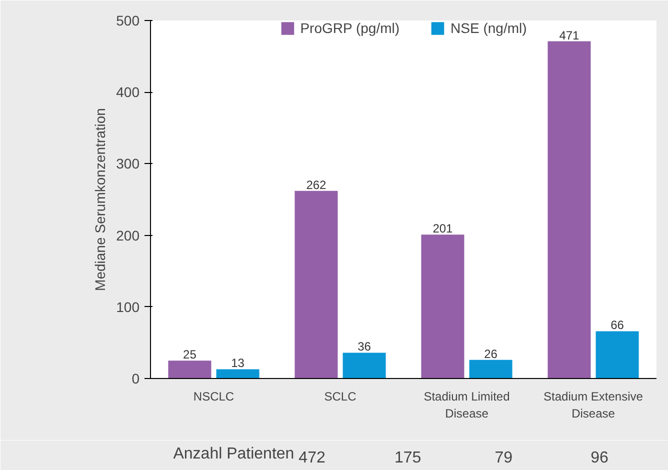 The image size is (668, 470). What do you see at coordinates (365, 347) in the screenshot?
I see `data-label: 36` at bounding box center [365, 347].